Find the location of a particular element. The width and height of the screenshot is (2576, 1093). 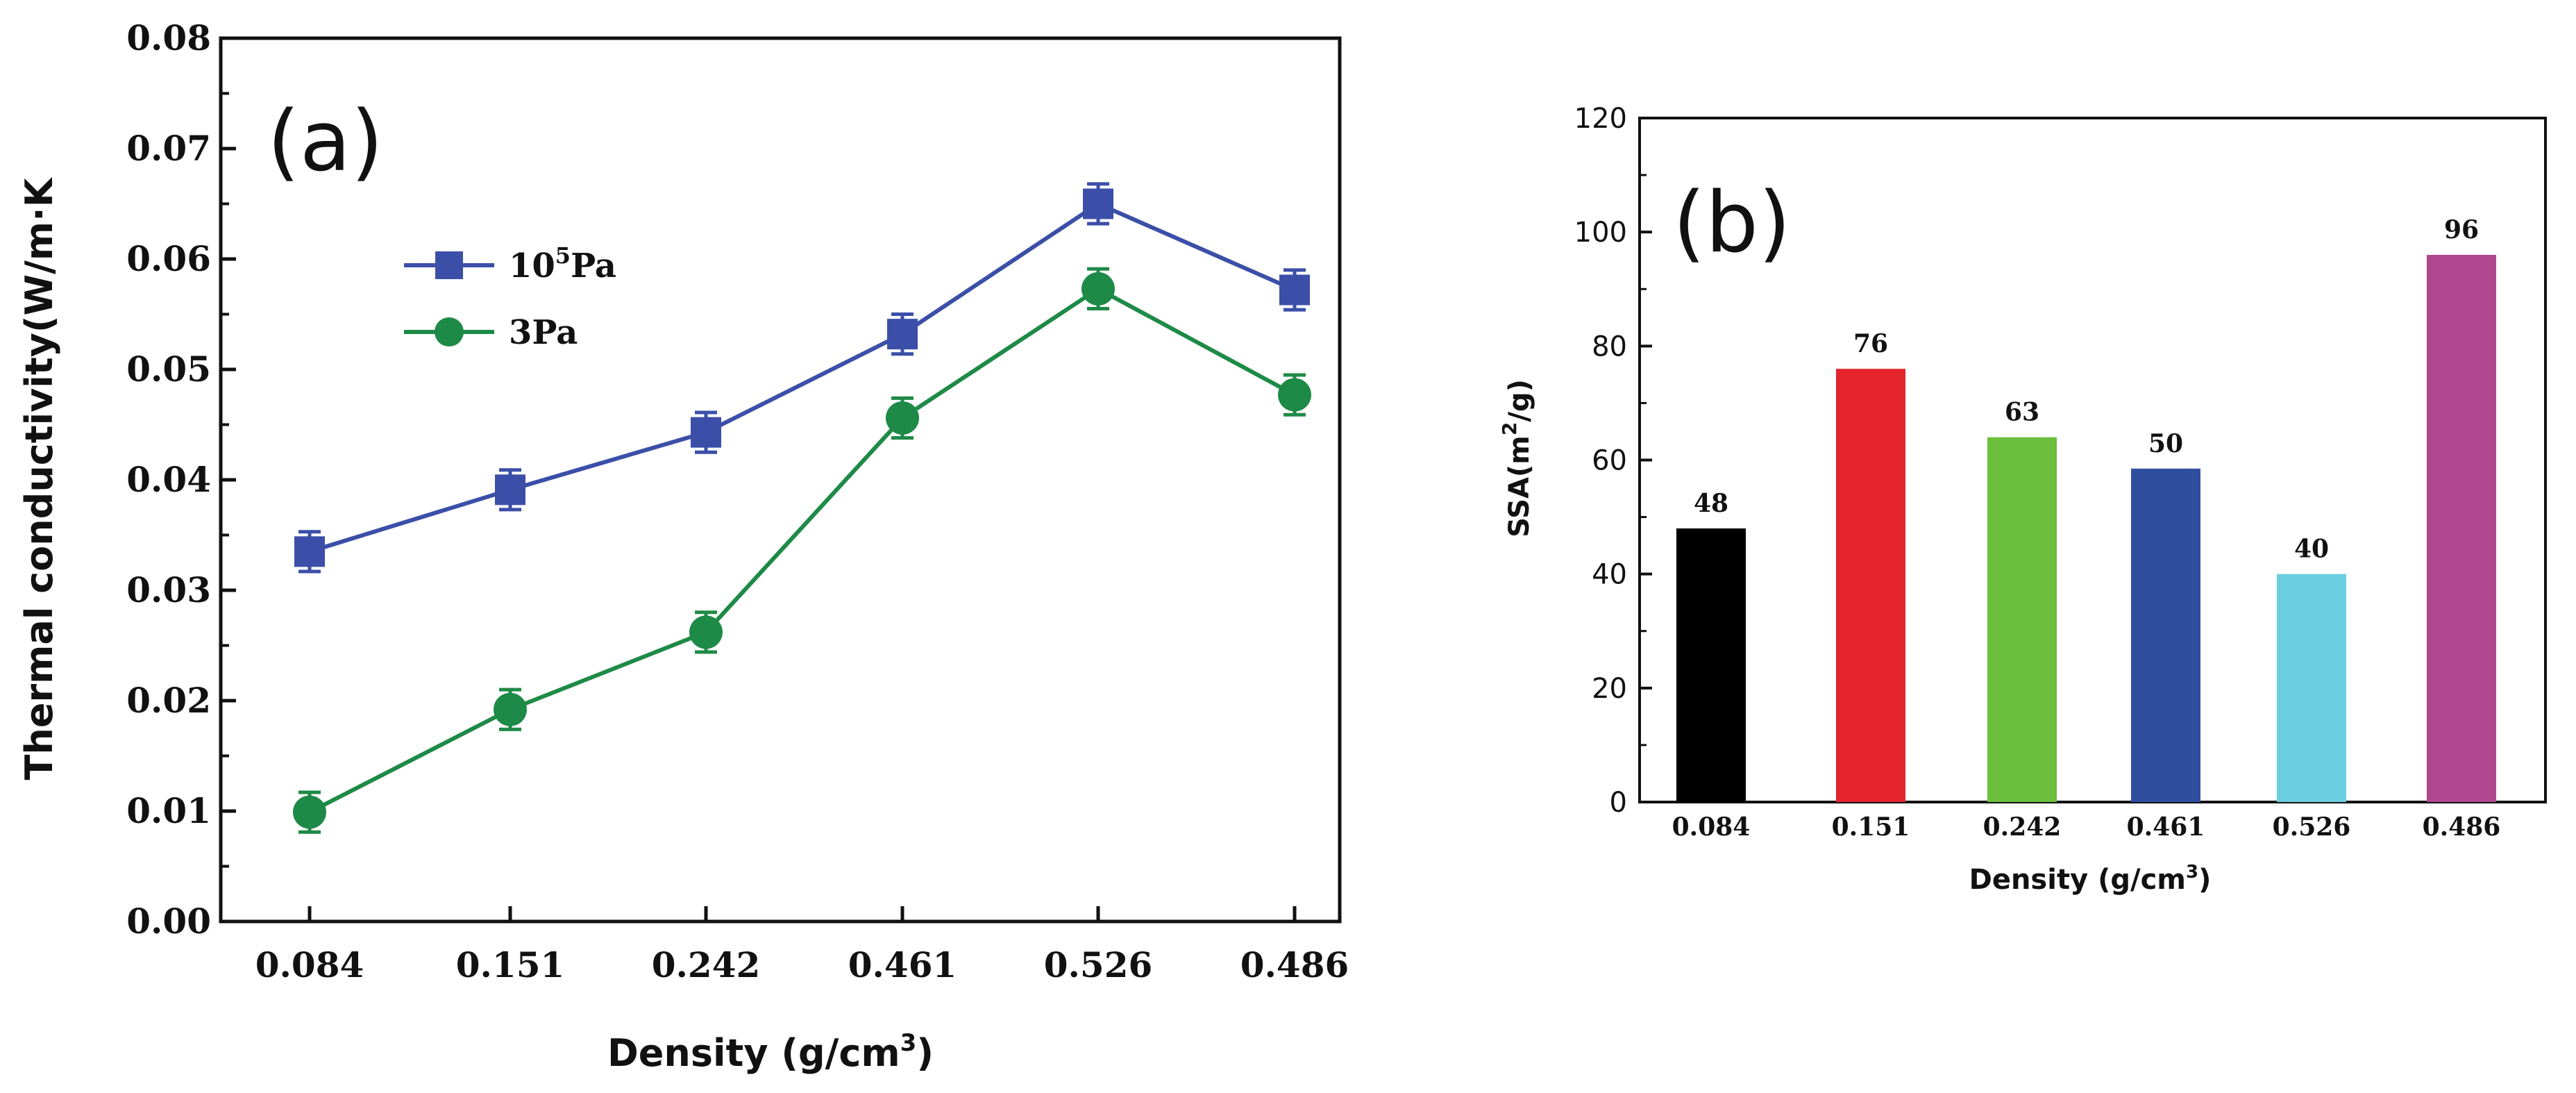

bar-value-label: 63 is located at coordinates (2022, 413).